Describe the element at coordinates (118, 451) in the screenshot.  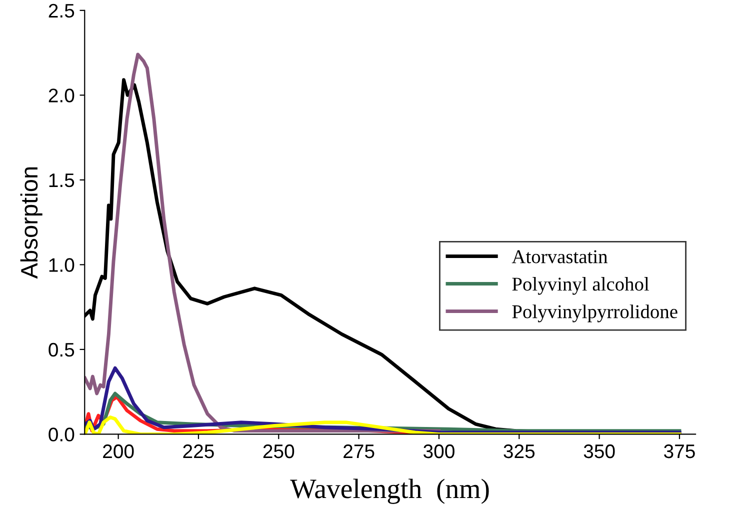
I see `x-tick-label: 200` at that location.